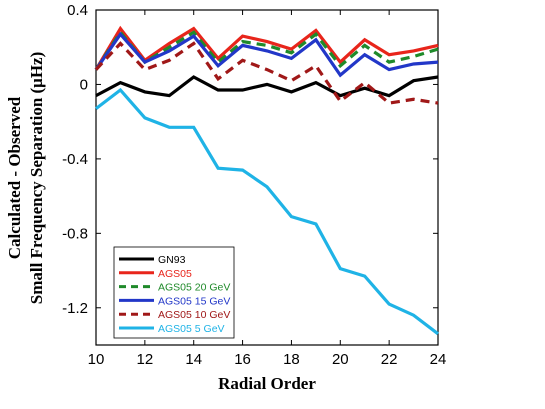 This screenshot has width=545, height=409. I want to click on legend-label: AGS05, so click(175, 274).